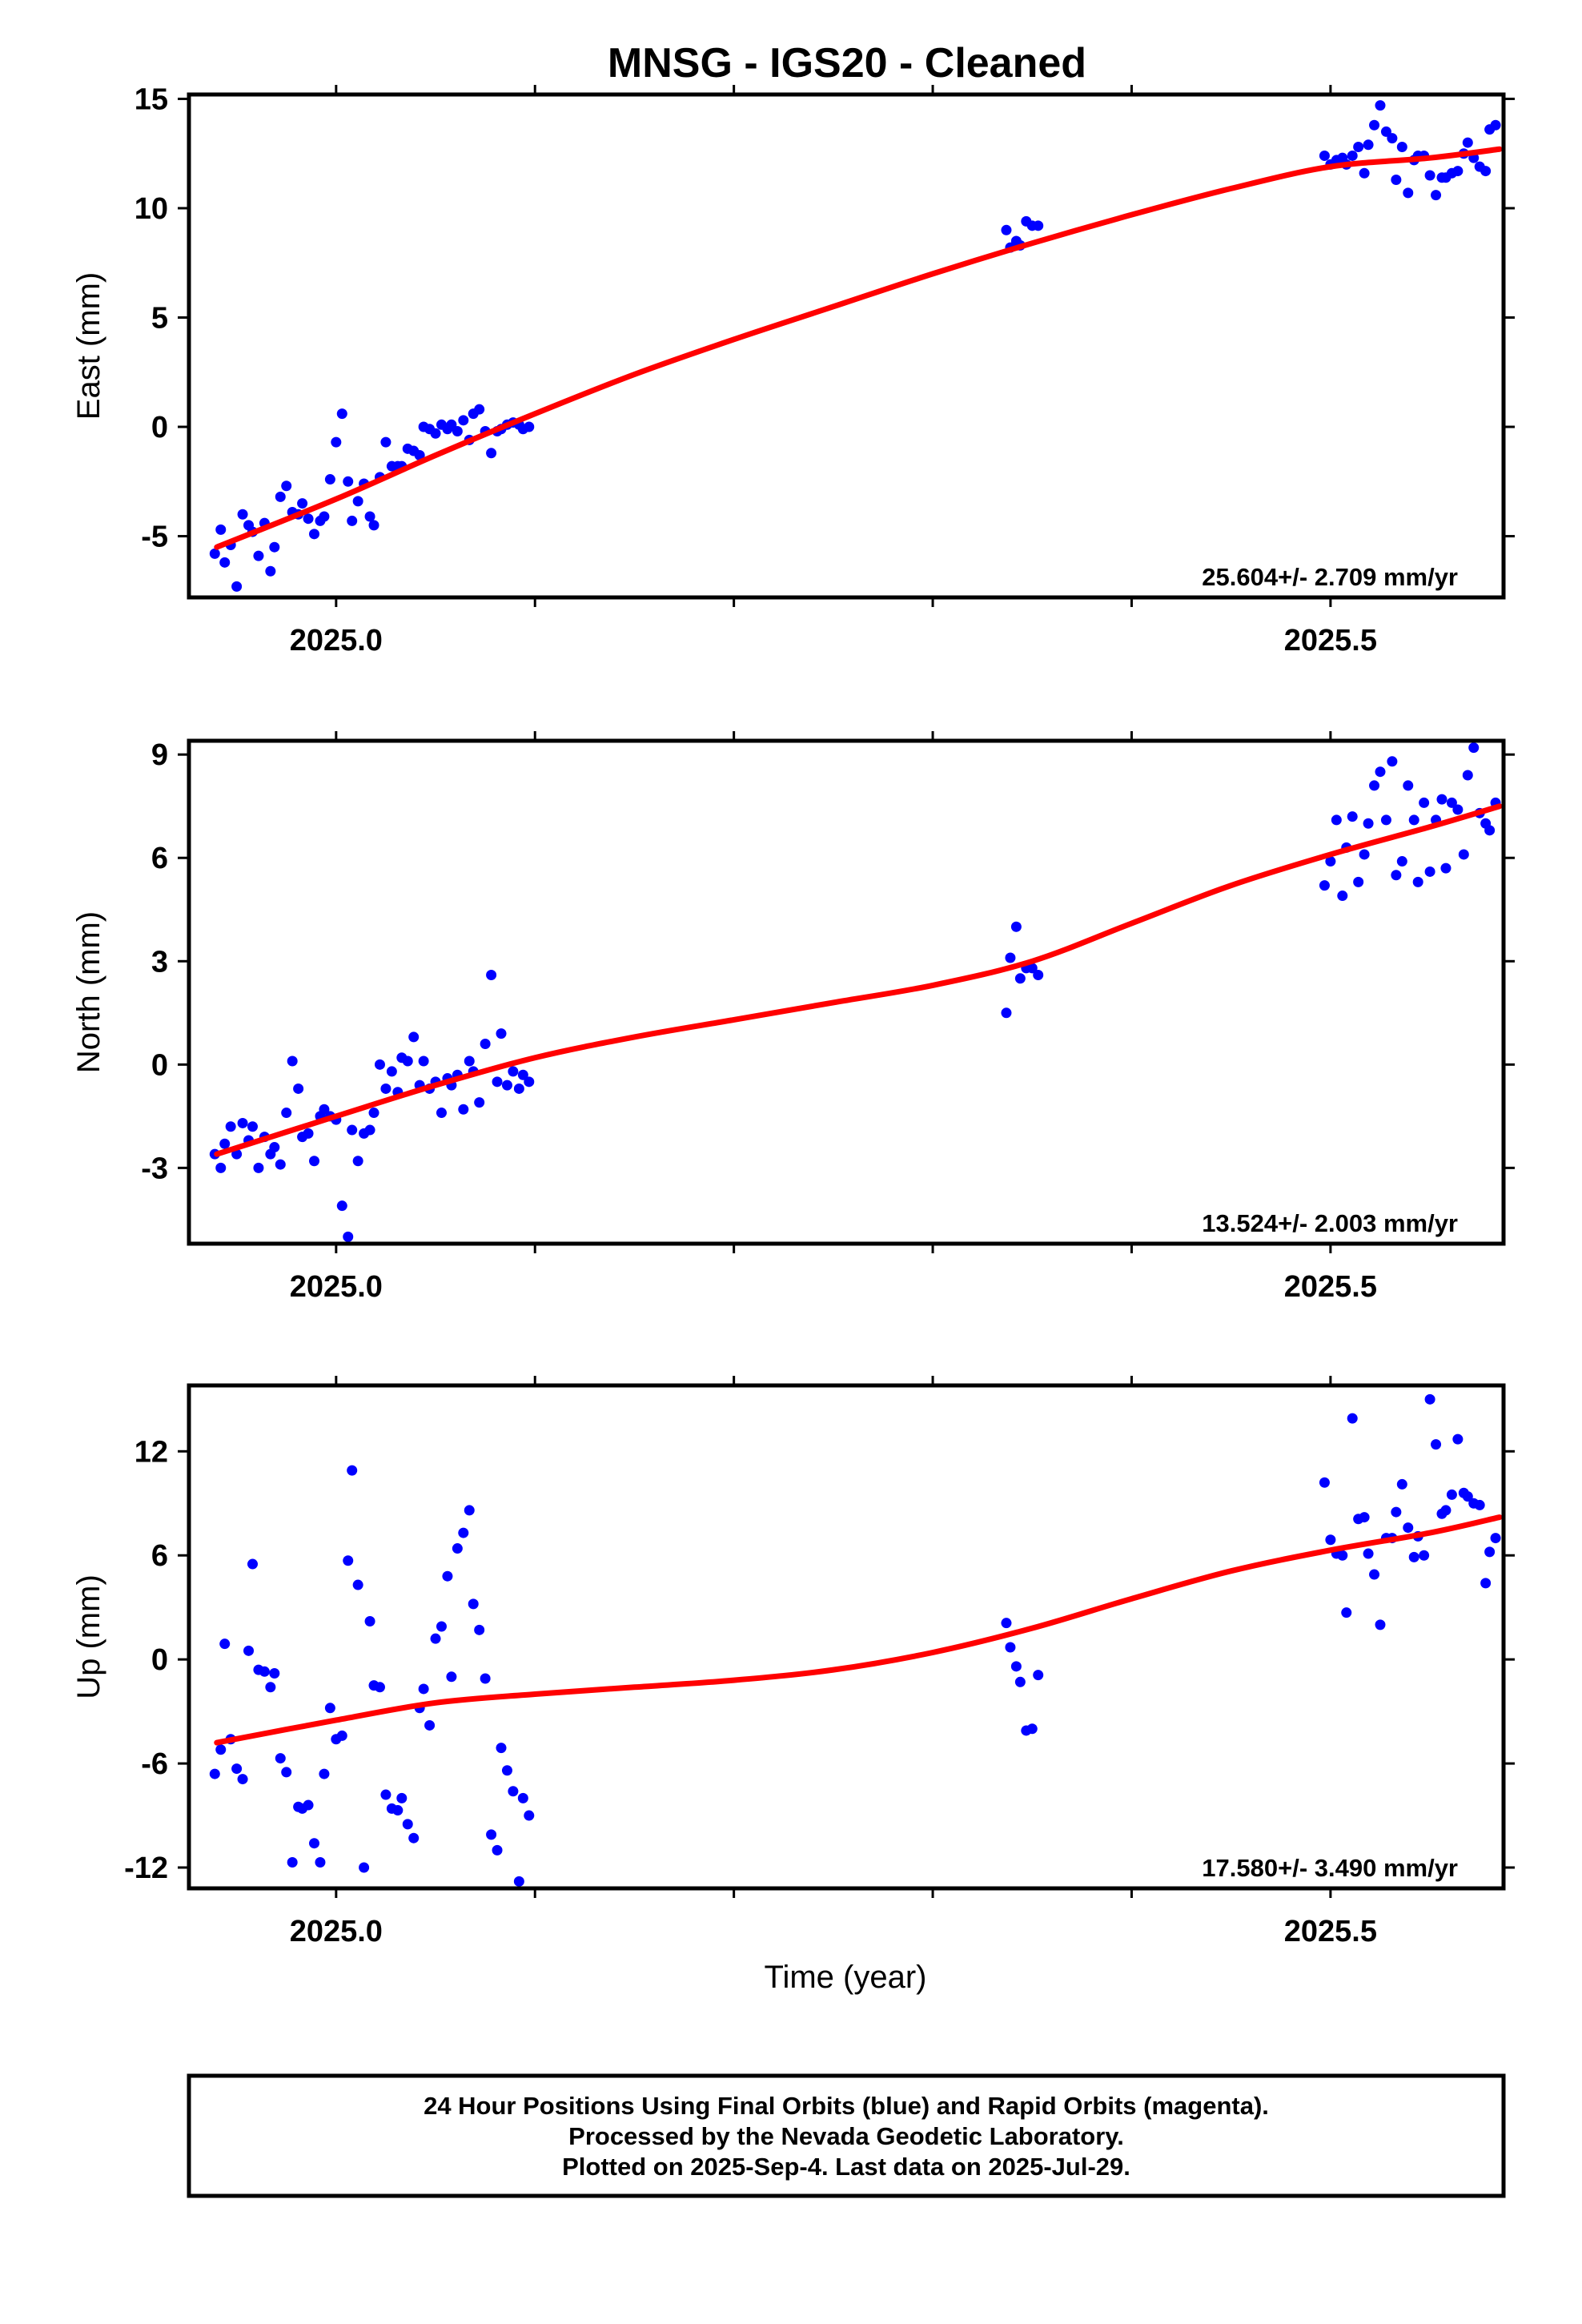  What do you see at coordinates (159, 1065) in the screenshot?
I see `y-tick-label-north-1: 0` at bounding box center [159, 1065].